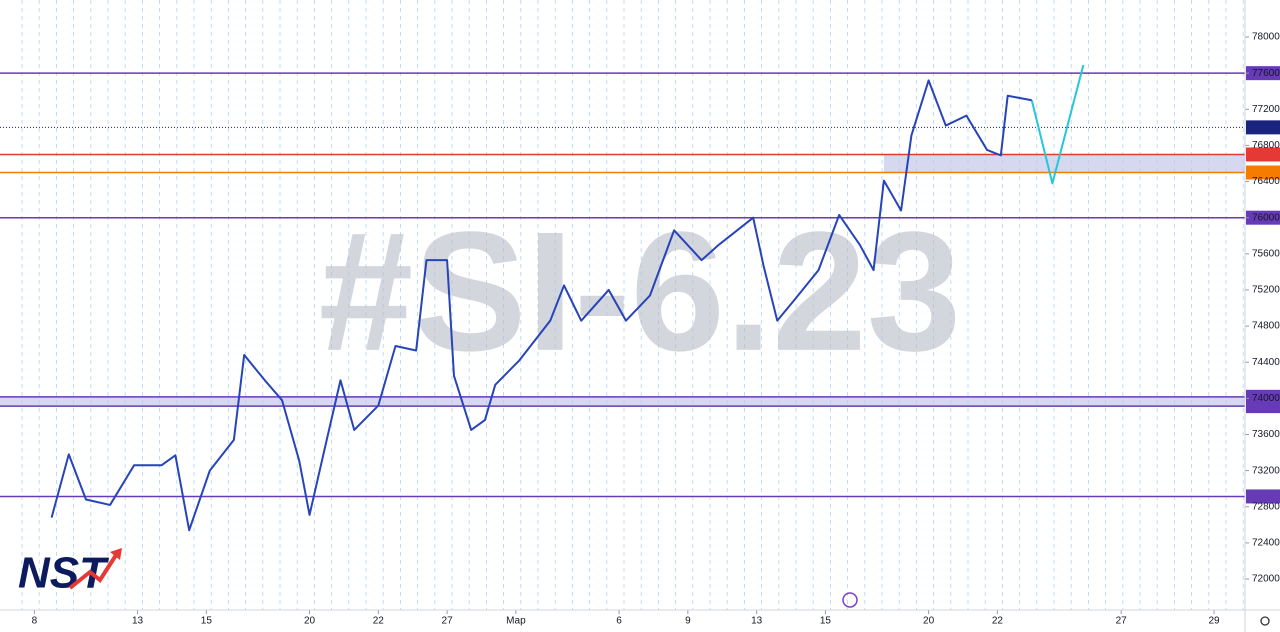  Describe the element at coordinates (1266, 506) in the screenshot. I see `y-tick-label: 72800` at that location.